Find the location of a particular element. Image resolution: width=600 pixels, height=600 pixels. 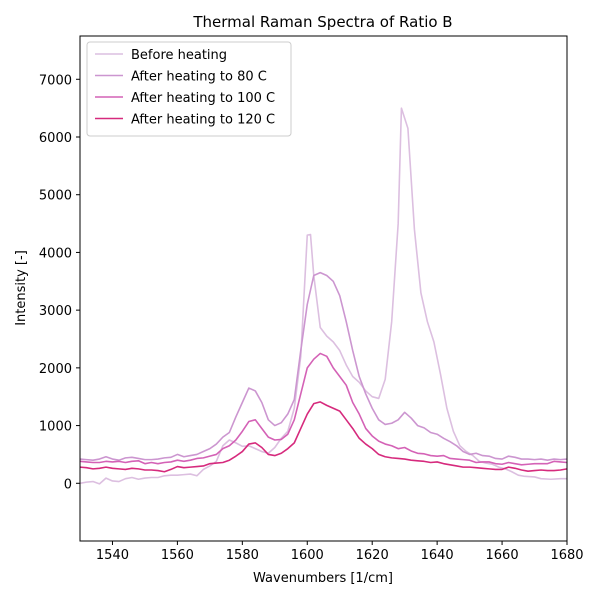

x-tick-label: 1680 is located at coordinates (566, 555).